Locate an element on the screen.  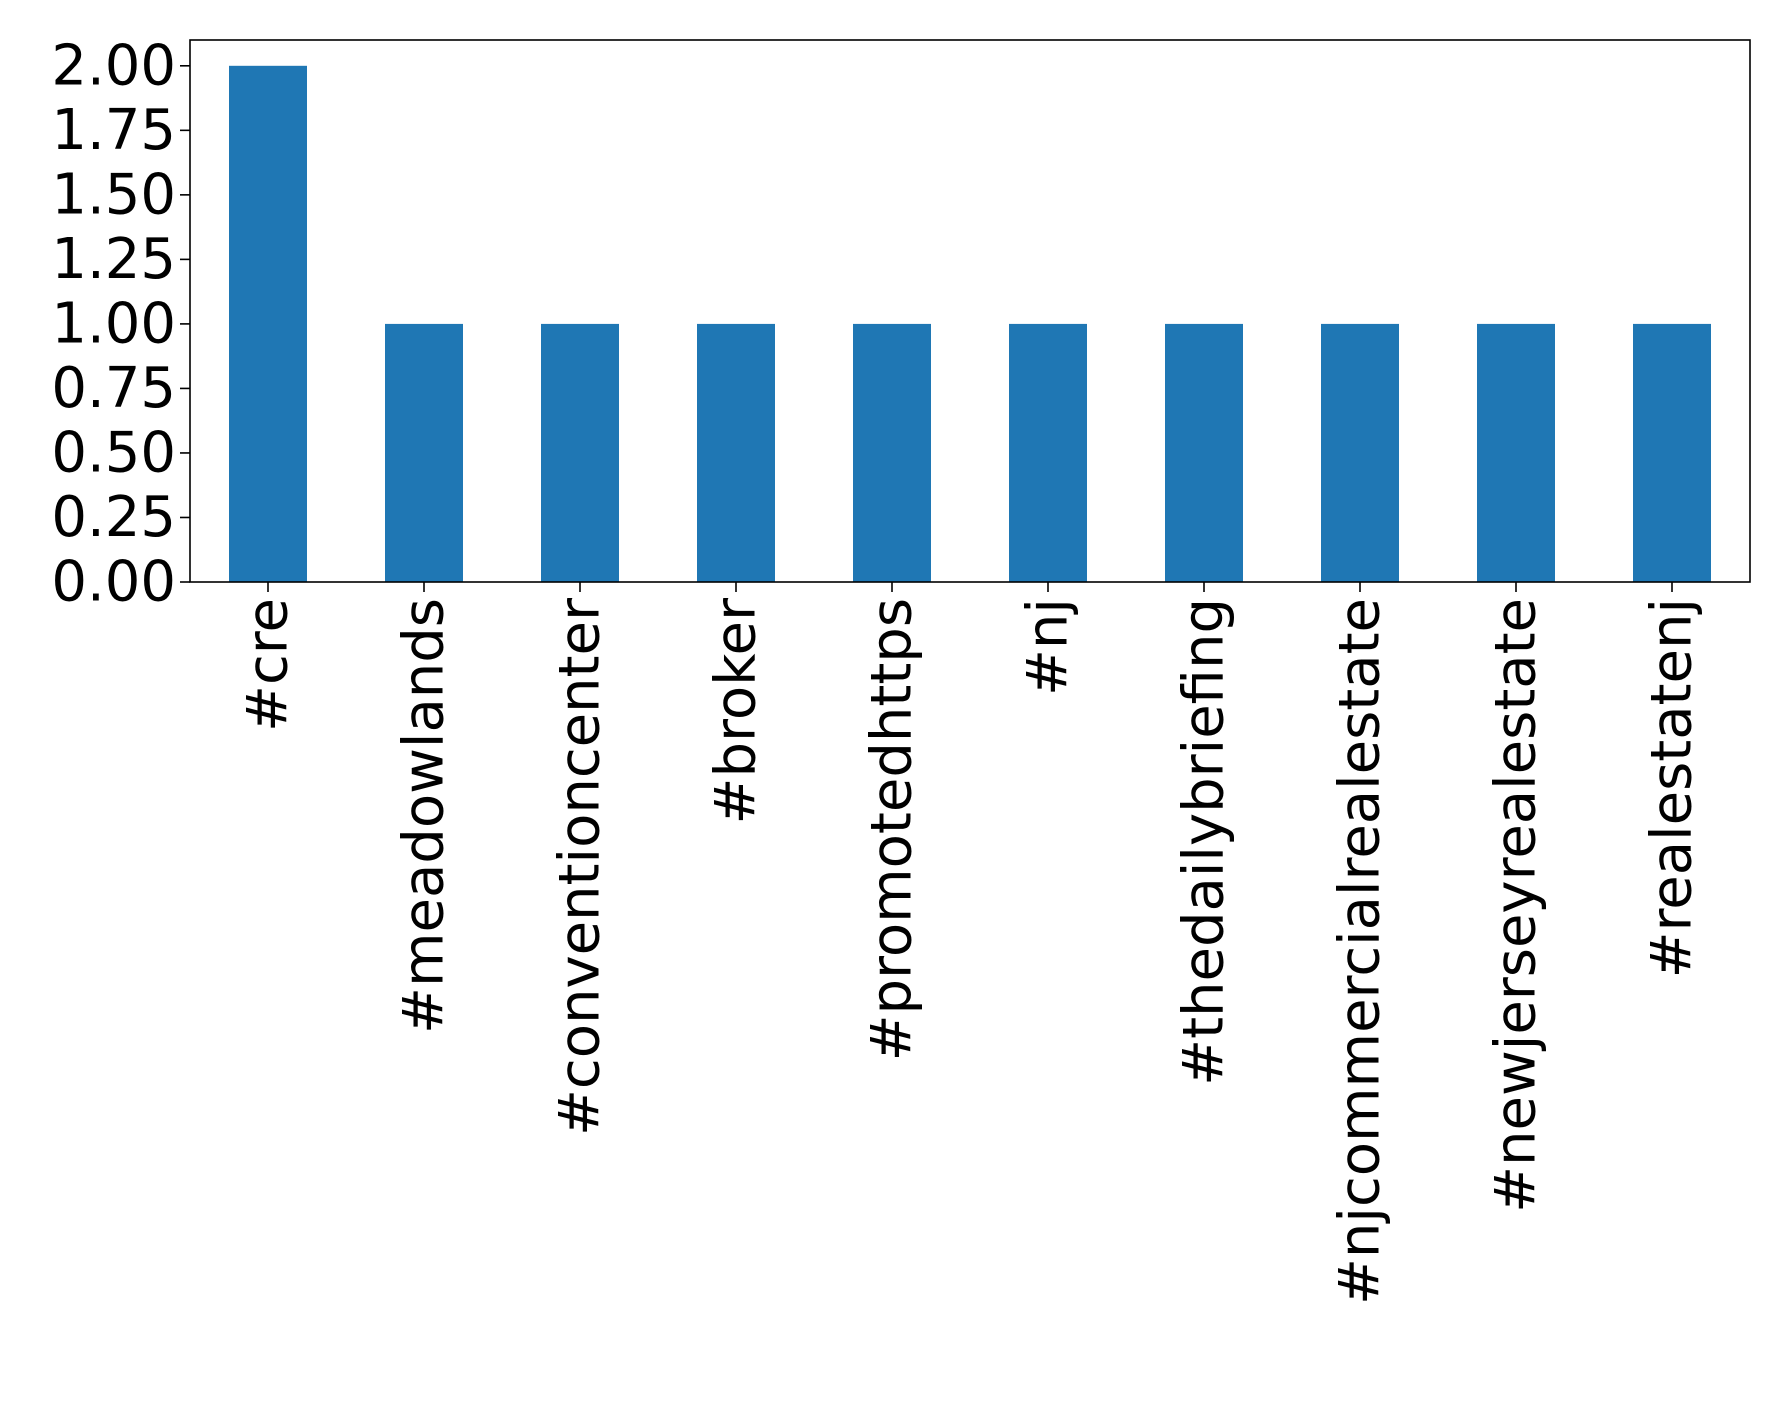
x-tick-label: #meadowlands is located at coordinates (424, 816).